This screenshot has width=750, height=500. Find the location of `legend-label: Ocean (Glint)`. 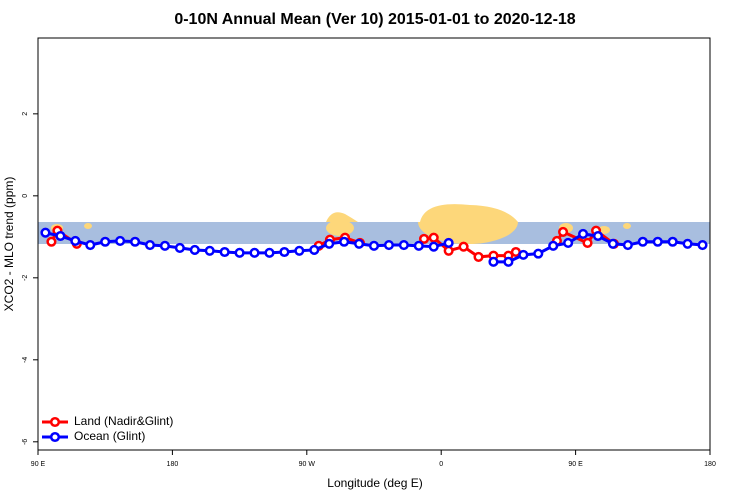

legend-label: Ocean (Glint) is located at coordinates (109, 436).